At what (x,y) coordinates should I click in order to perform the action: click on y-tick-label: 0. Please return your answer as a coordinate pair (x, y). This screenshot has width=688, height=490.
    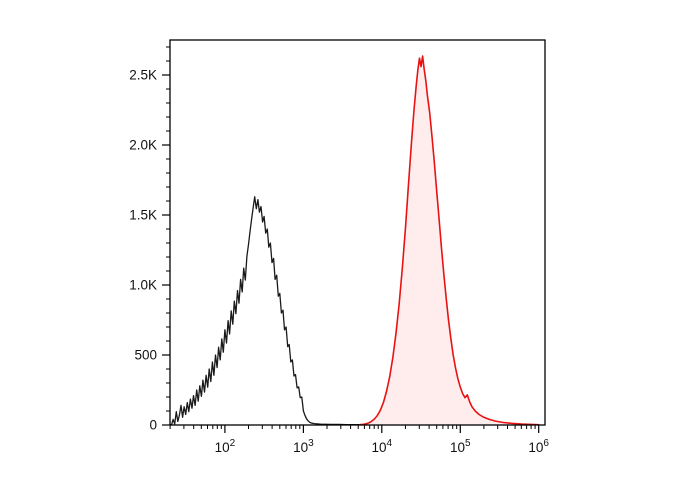
    Looking at the image, I should click on (153, 425).